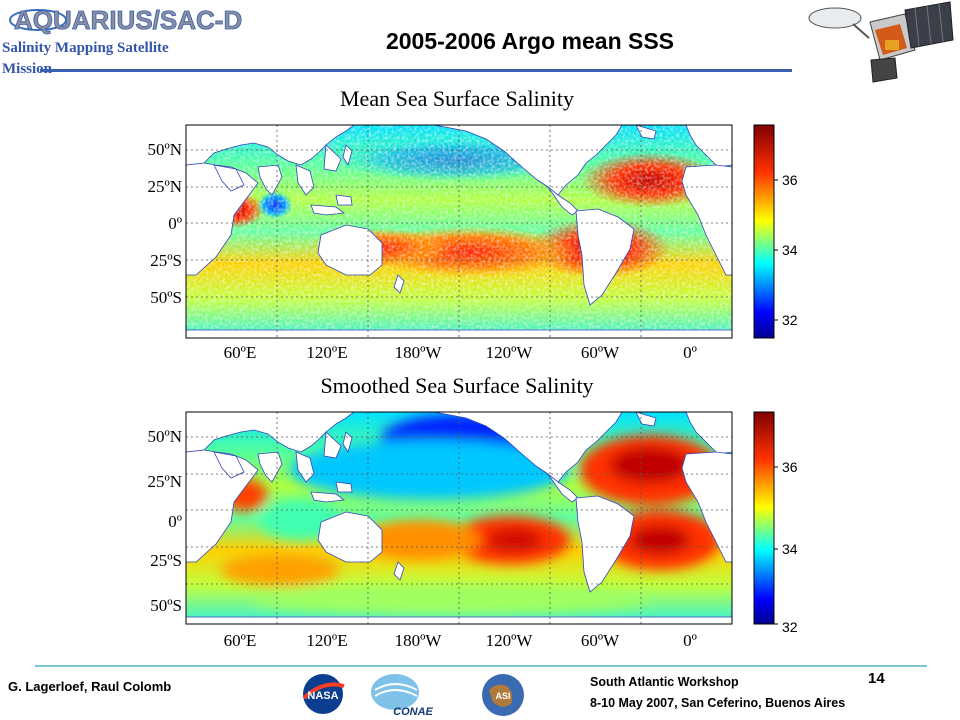 The width and height of the screenshot is (960, 720). I want to click on mission-subtitle: Salinity Mapping Satellite Mission, so click(127, 59).